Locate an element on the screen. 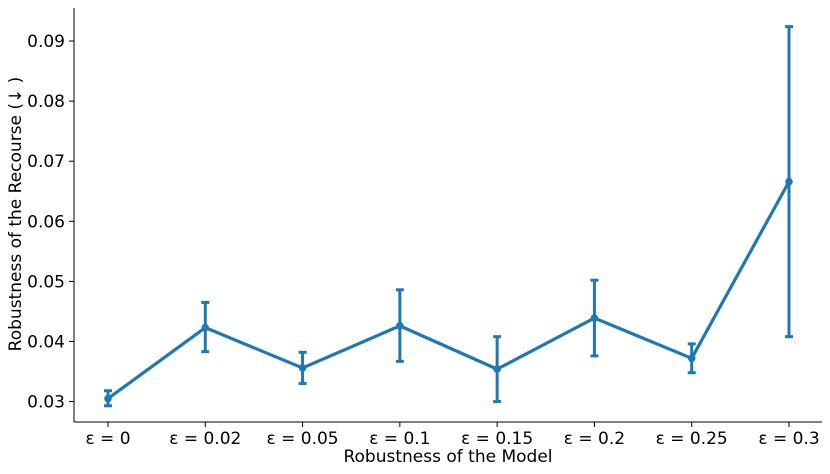 The height and width of the screenshot is (474, 830). y-tick-label: 0.03 is located at coordinates (46, 403).